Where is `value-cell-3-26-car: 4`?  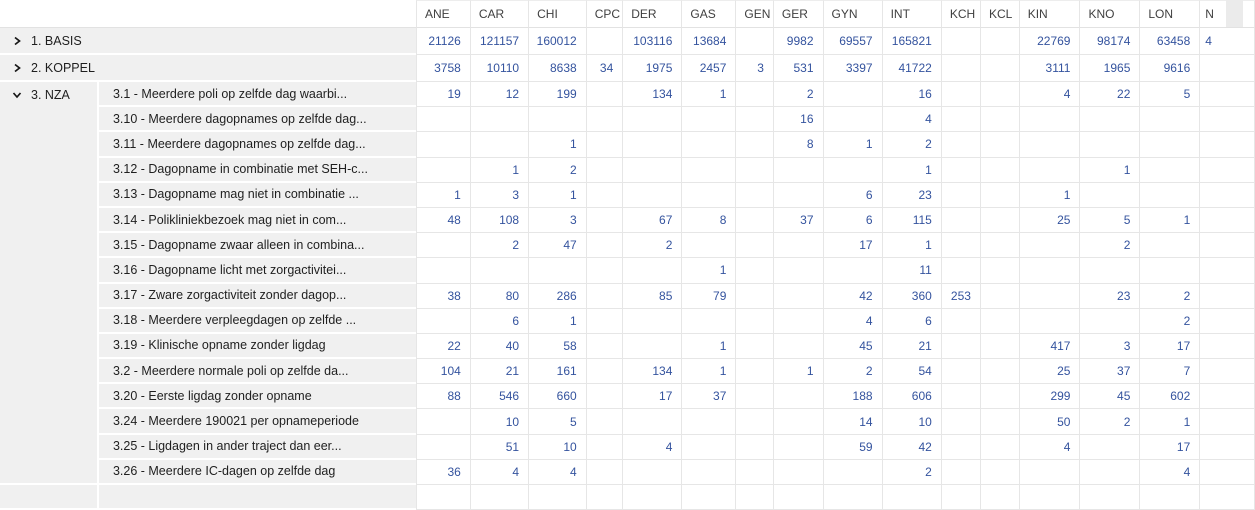 value-cell-3-26-car: 4 is located at coordinates (500, 472).